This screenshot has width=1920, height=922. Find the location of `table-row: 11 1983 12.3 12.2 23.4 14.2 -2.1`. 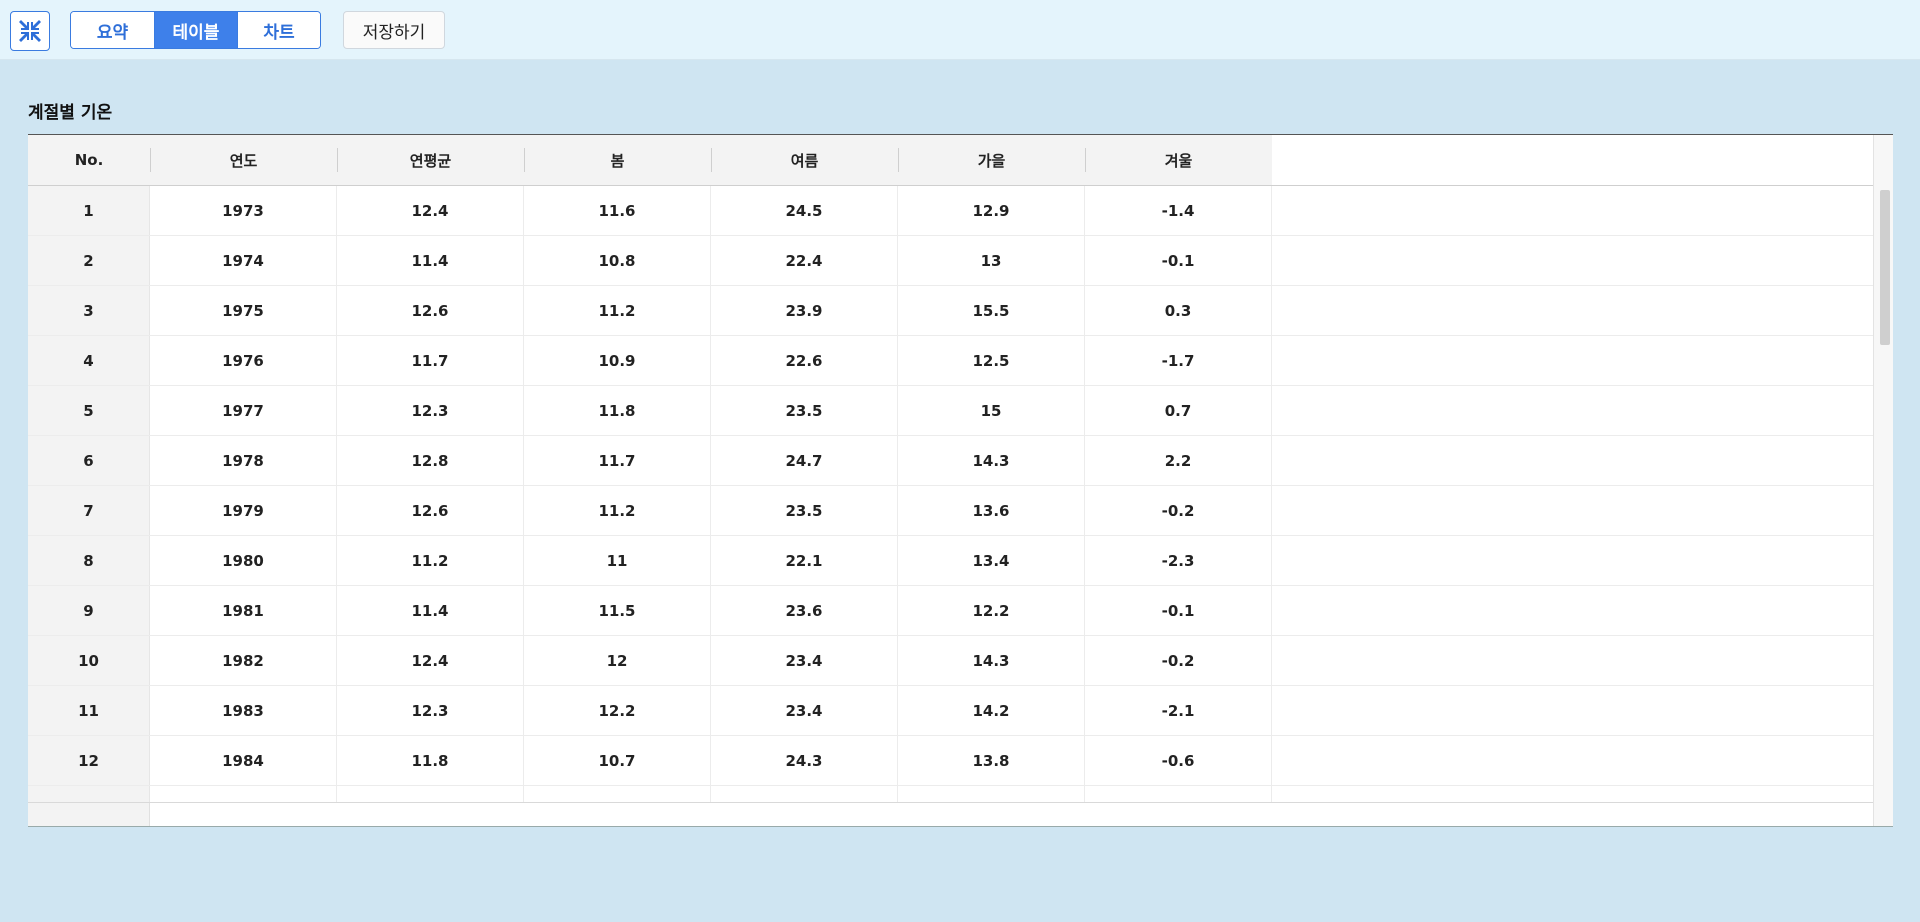

table-row: 11 1983 12.3 12.2 23.4 14.2 -2.1 is located at coordinates (950, 711).